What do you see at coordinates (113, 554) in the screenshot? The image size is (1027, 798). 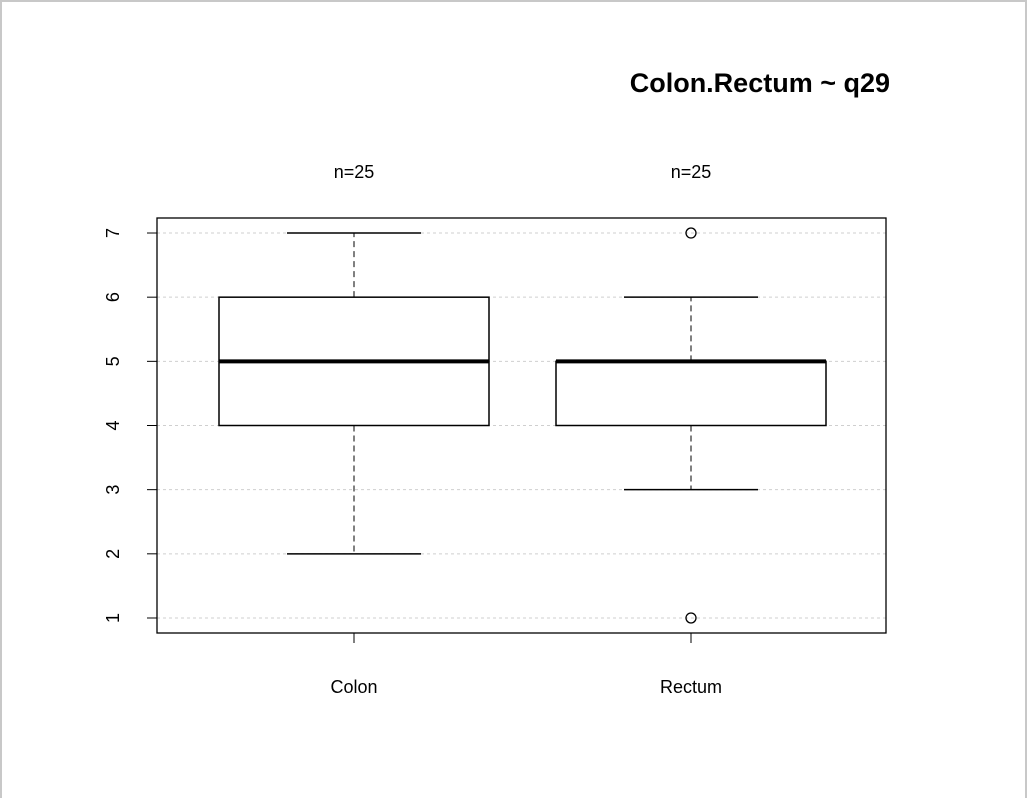 I see `y-tick-label: 2` at bounding box center [113, 554].